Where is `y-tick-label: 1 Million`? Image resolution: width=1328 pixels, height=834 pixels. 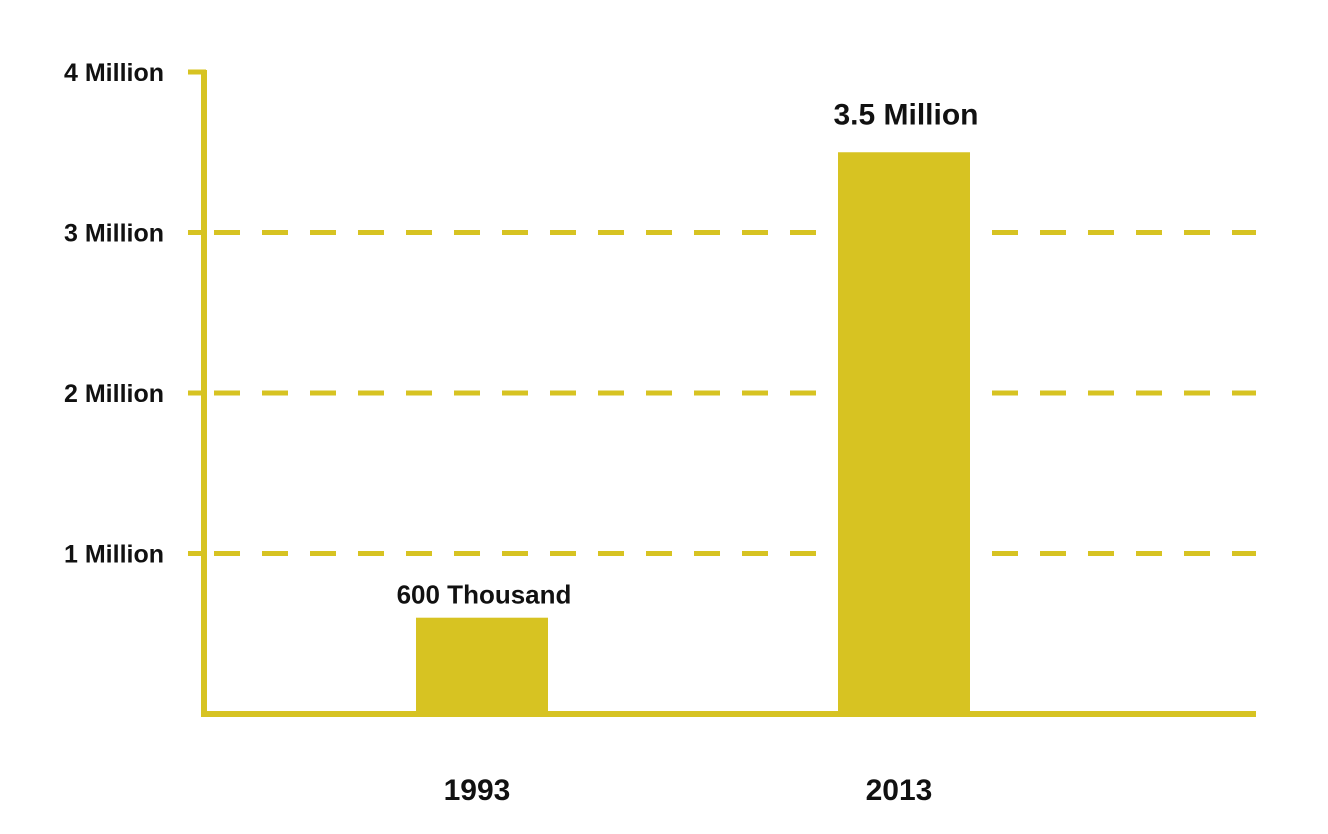 y-tick-label: 1 Million is located at coordinates (114, 555).